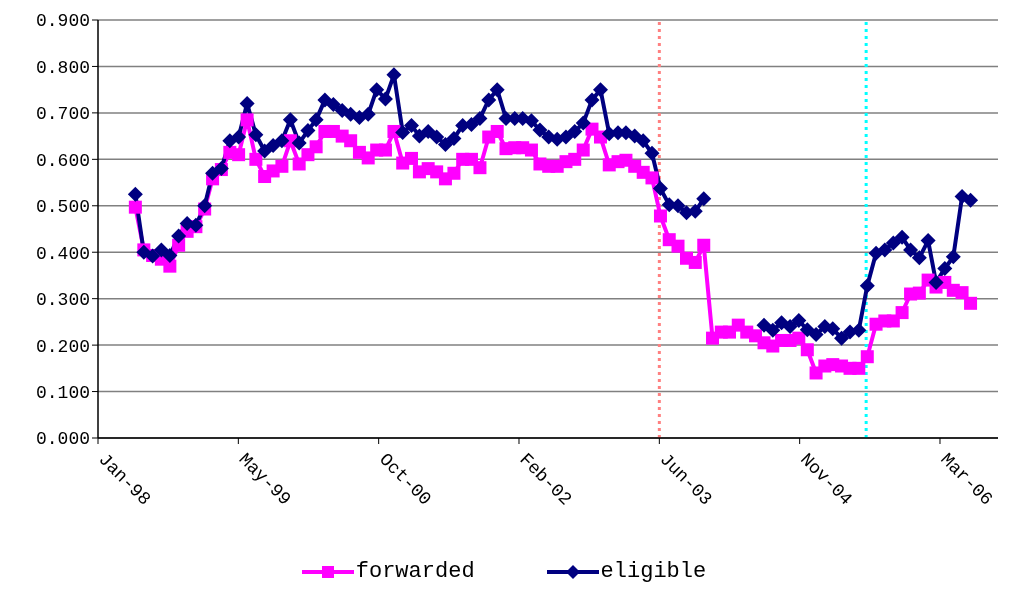 Image resolution: width=1019 pixels, height=603 pixels. I want to click on y-tick-label: 0.900, so click(62, 21).